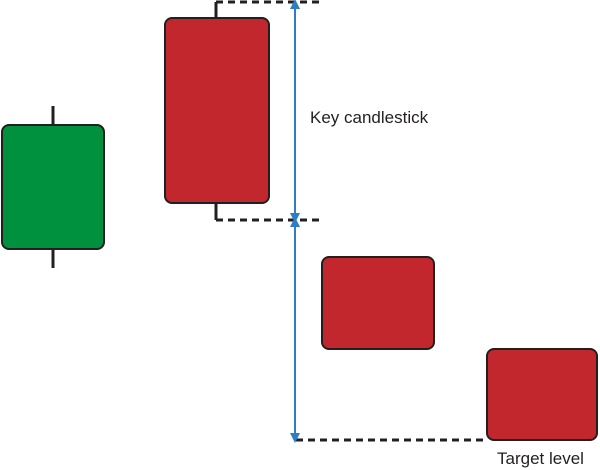 The height and width of the screenshot is (470, 600). What do you see at coordinates (369, 117) in the screenshot?
I see `key-candlestick-label: Key candlestick` at bounding box center [369, 117].